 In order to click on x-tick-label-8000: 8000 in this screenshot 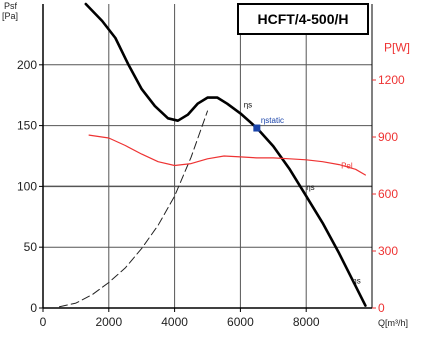, I will do `click(306, 322)`.